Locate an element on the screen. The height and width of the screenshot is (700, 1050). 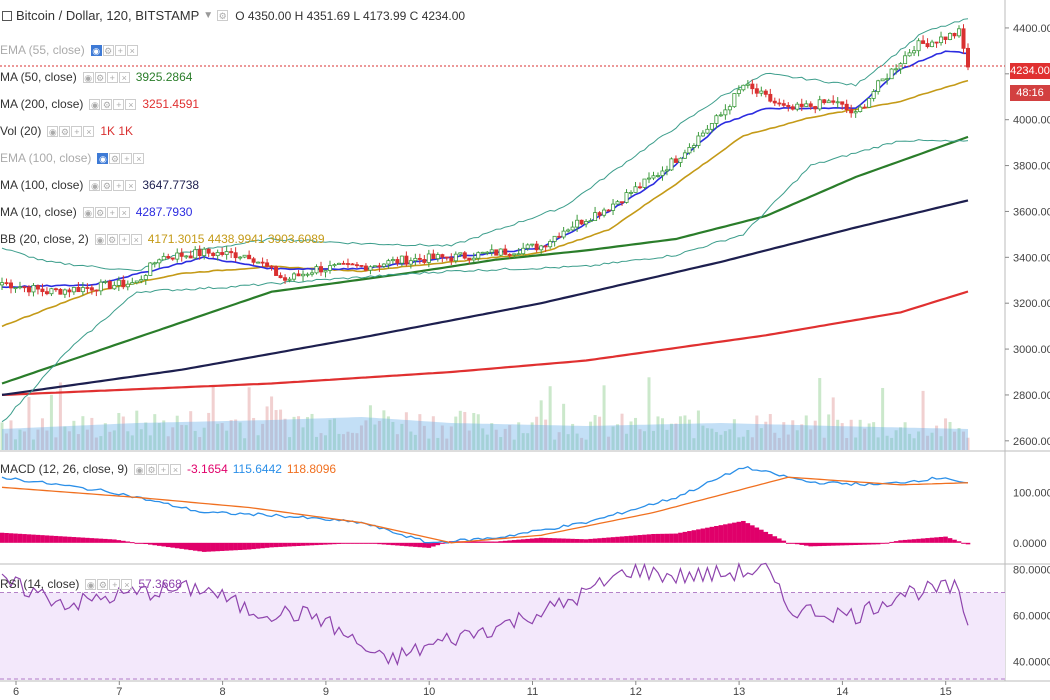
rsi-legend-name: RSI (14, close) is located at coordinates (40, 584).